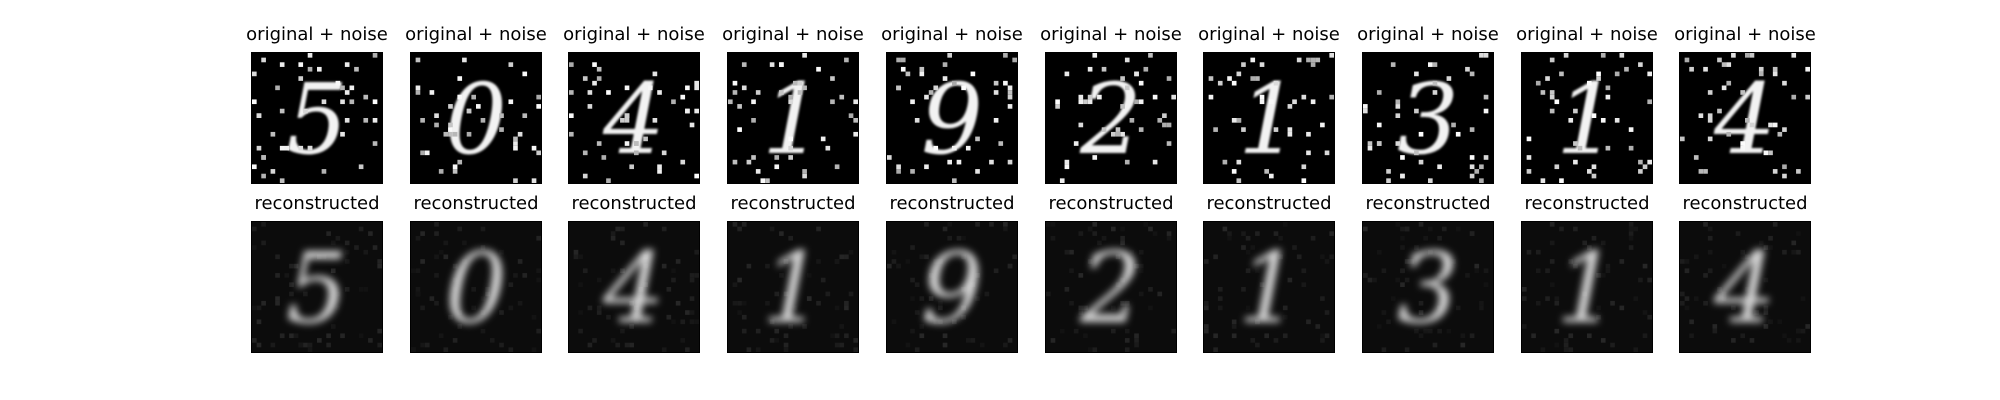 The image size is (2000, 400). I want to click on noisy-digit-image: 0, so click(476, 118).